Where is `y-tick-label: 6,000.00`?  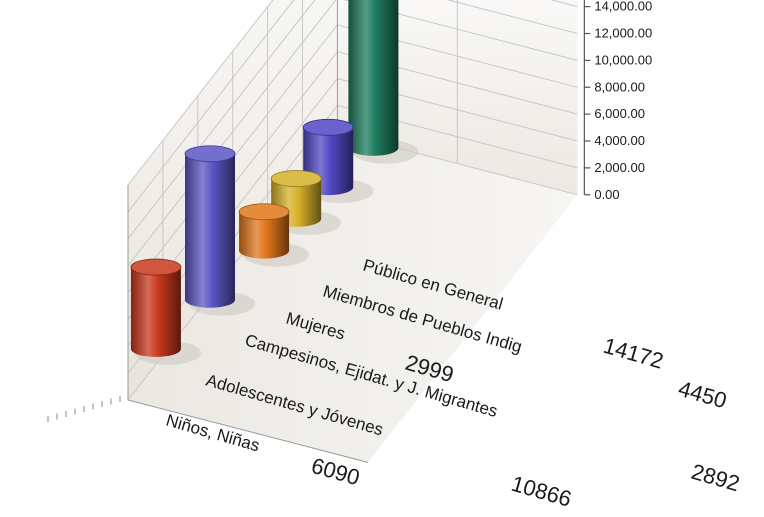 y-tick-label: 6,000.00 is located at coordinates (619, 113).